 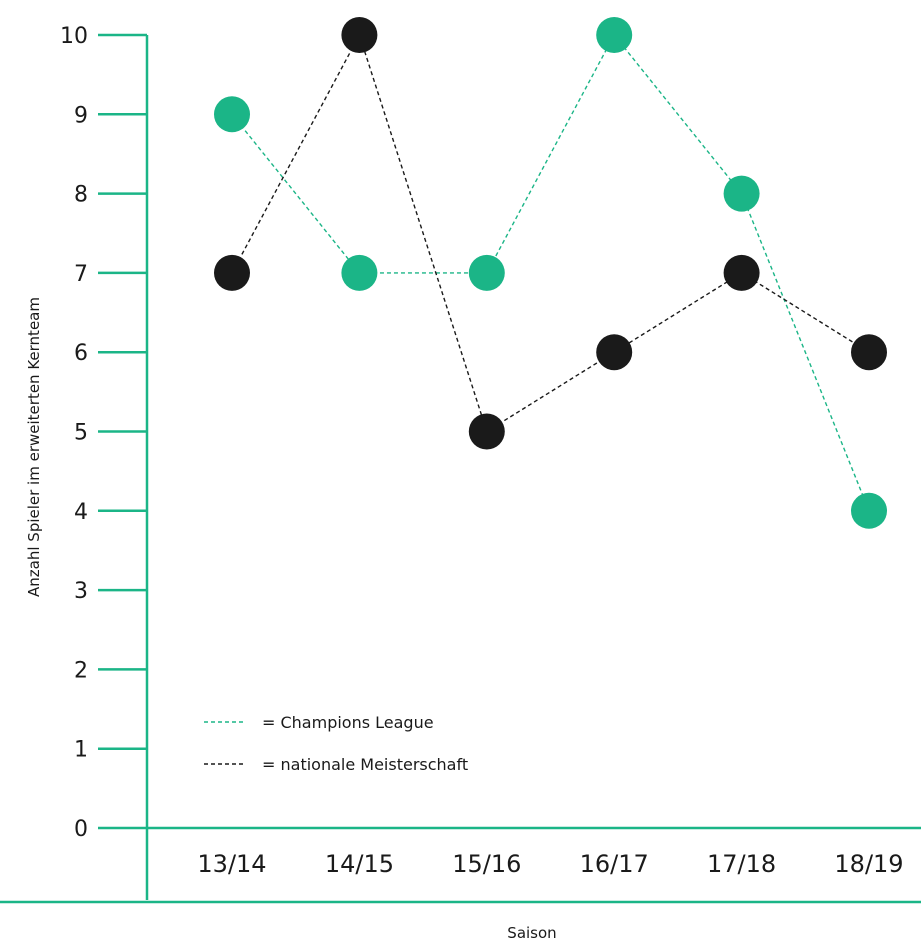 I want to click on x-tick-label: 17/18, so click(x=741, y=864).